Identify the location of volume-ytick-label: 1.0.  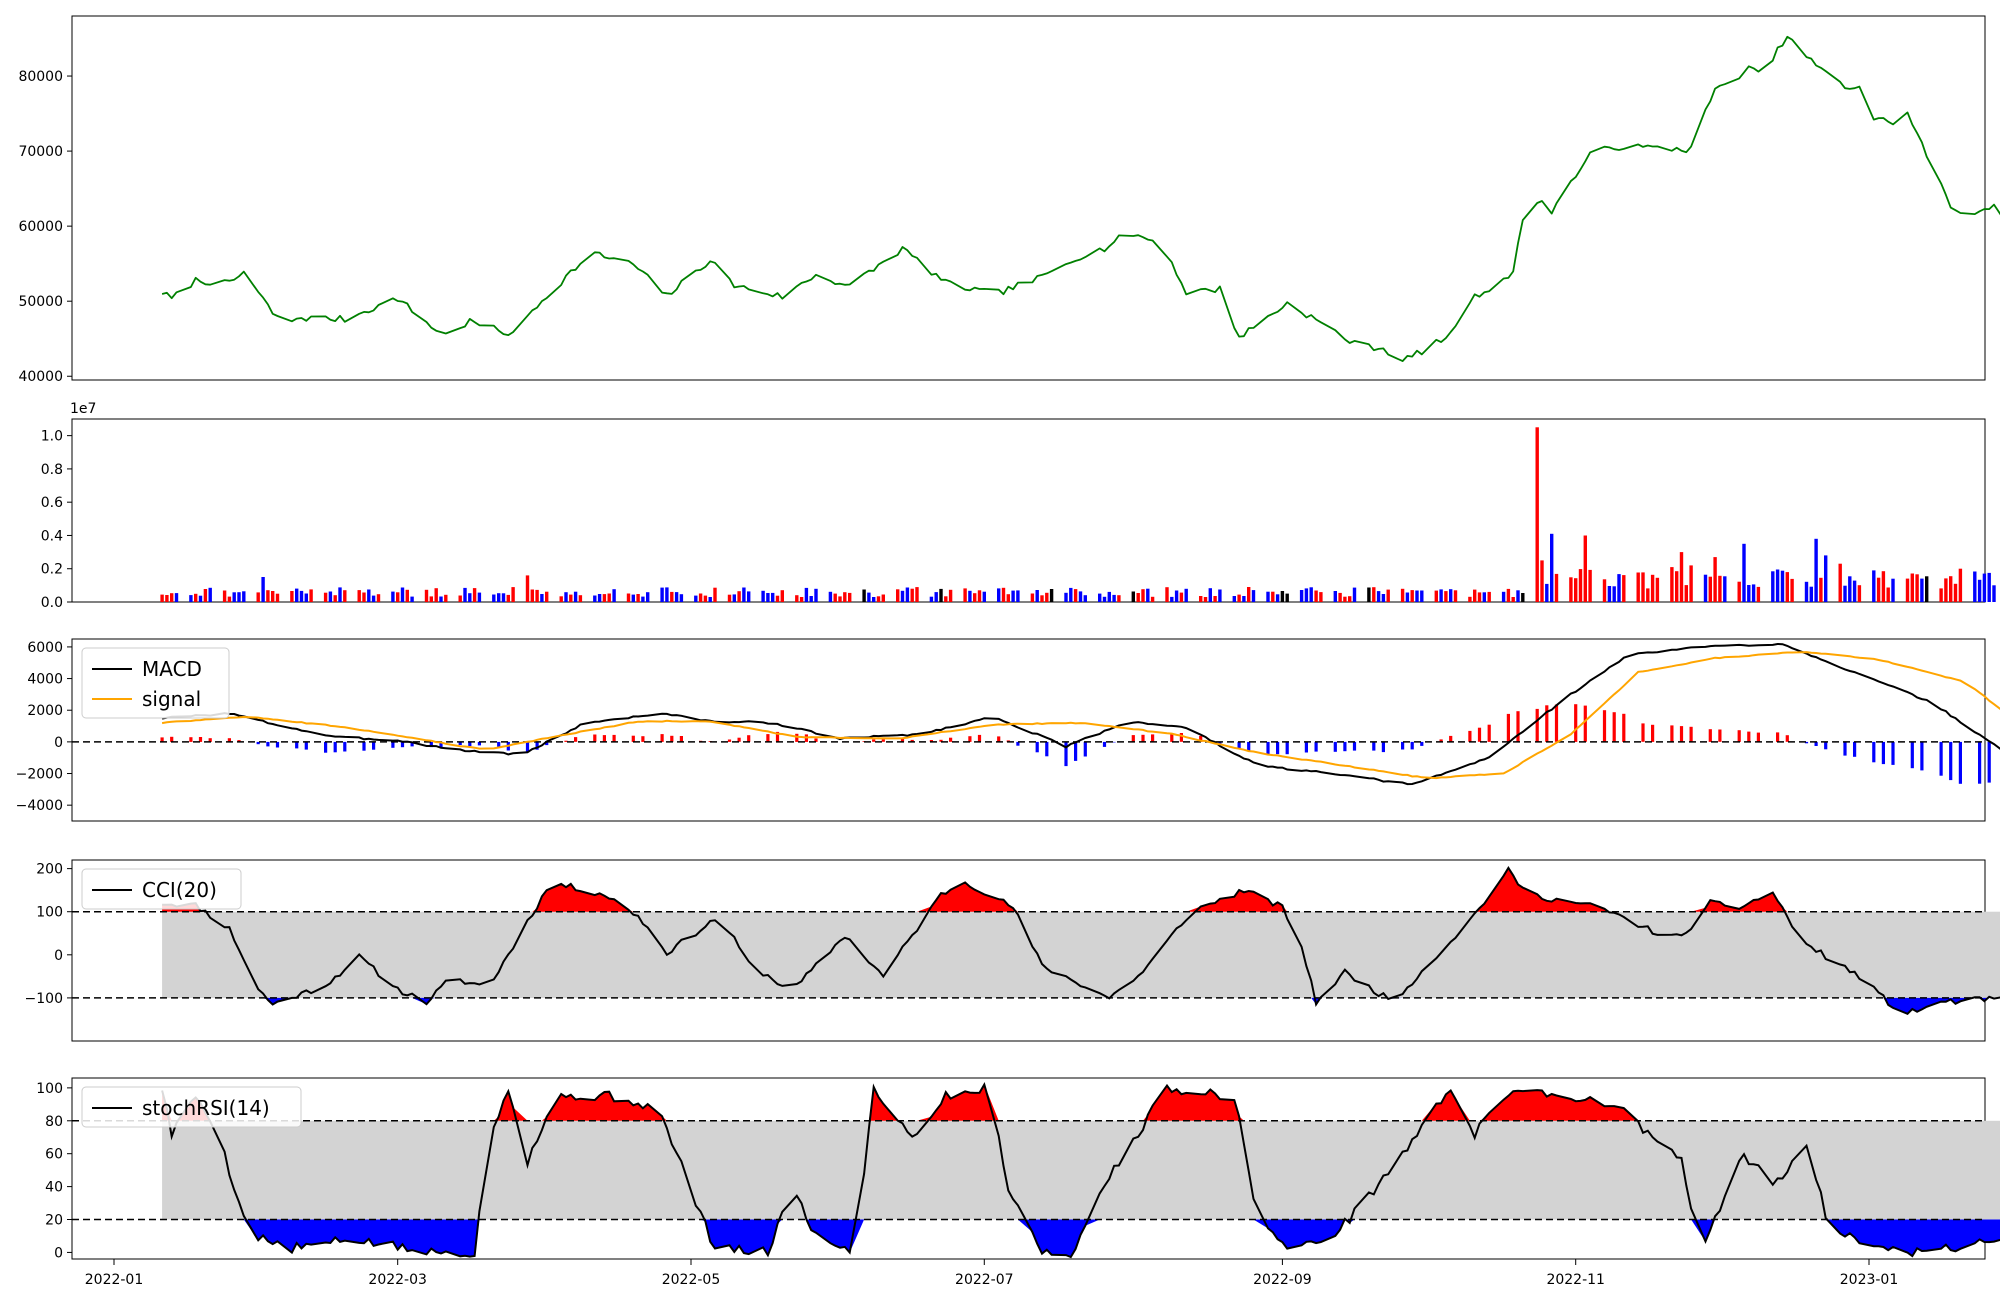
(52, 437).